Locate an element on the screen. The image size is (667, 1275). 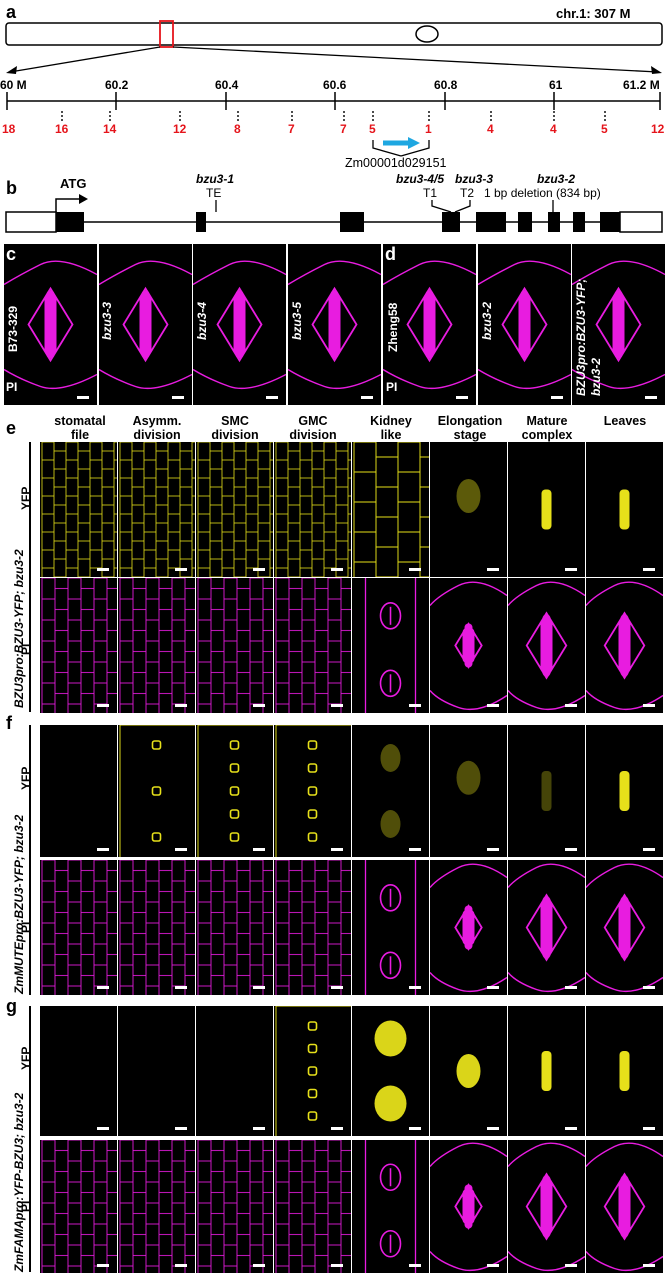
panel-label-a: a is located at coordinates (11, 12).